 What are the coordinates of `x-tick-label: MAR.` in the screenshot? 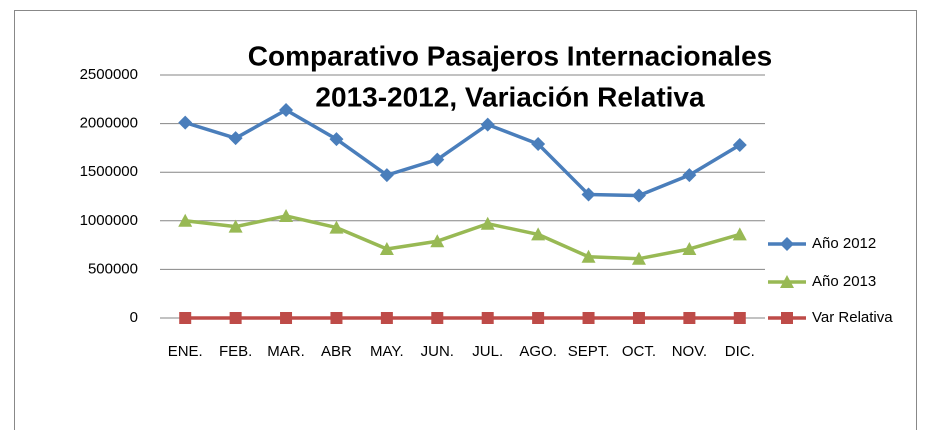 It's located at (286, 351).